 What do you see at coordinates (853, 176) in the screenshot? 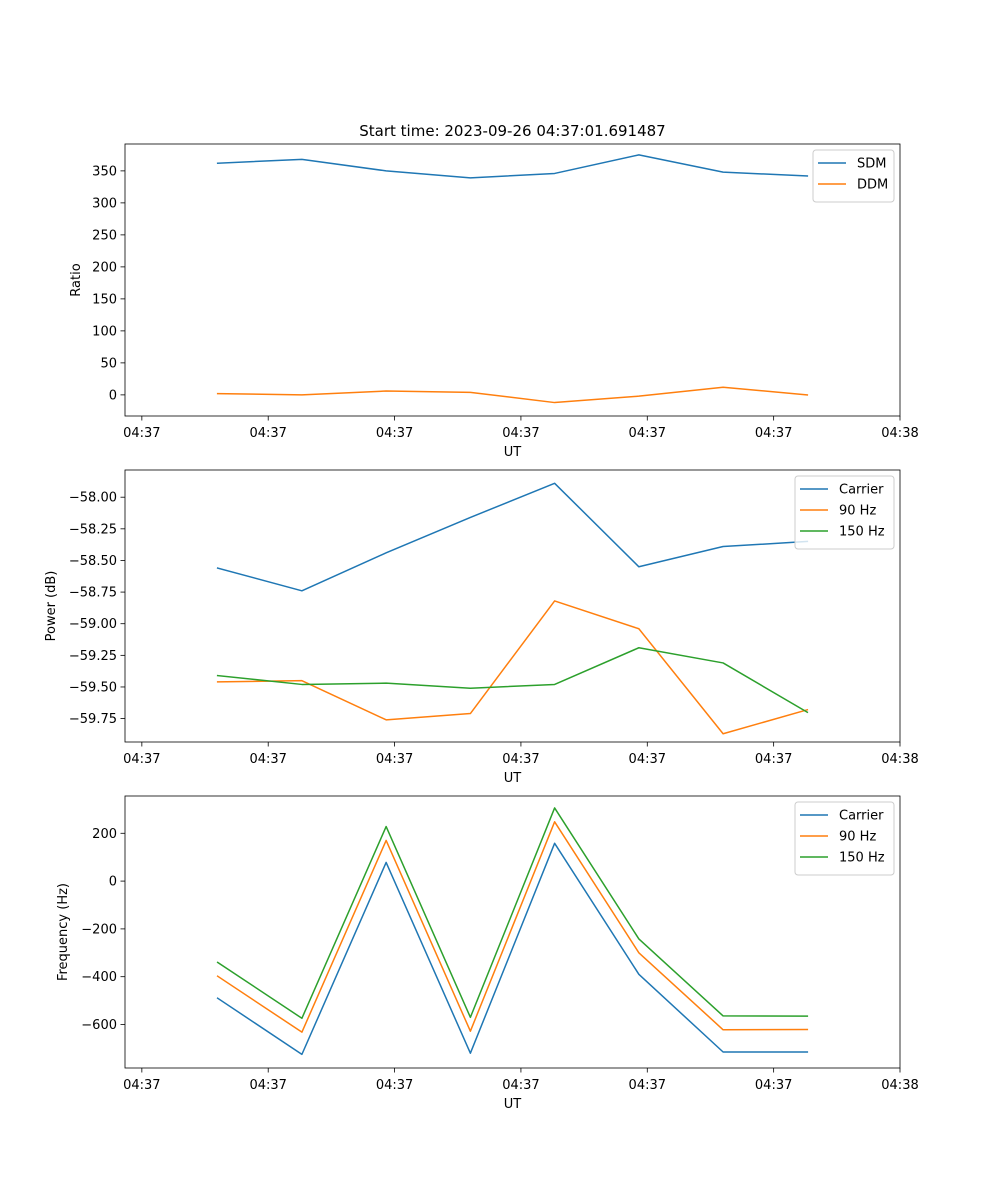
I see `legend: SDM DDM` at bounding box center [853, 176].